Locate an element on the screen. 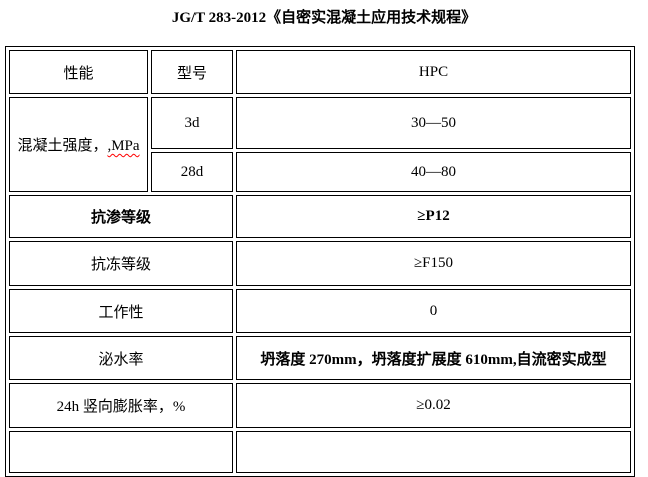 This screenshot has height=477, width=648. table-row-partial-cutoff is located at coordinates (320, 452).